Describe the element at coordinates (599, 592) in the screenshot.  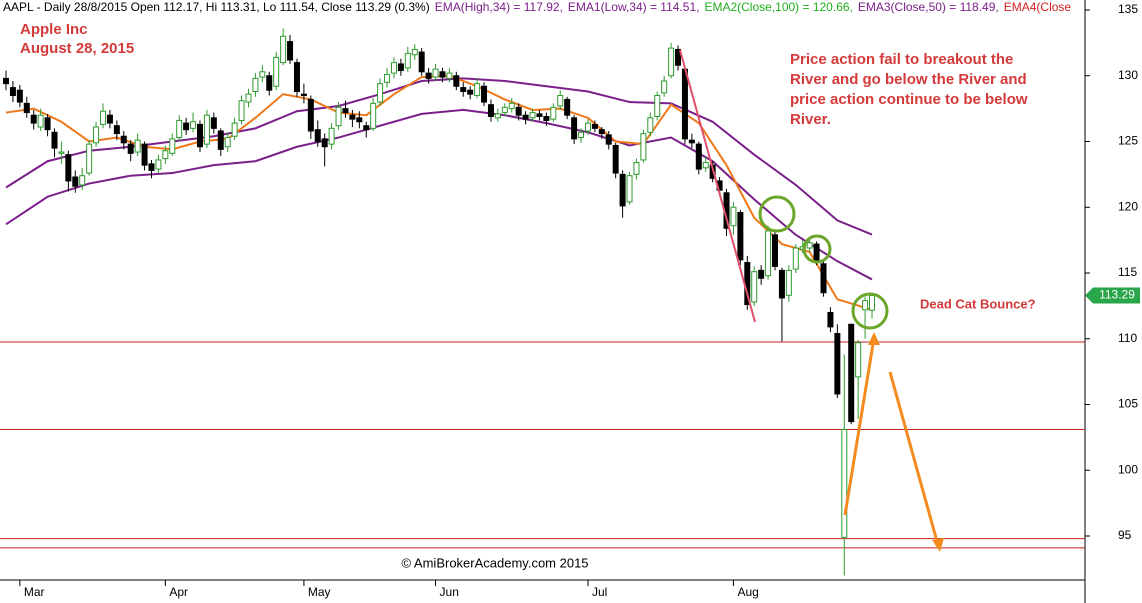
I see `x-tick-label: Jul` at that location.